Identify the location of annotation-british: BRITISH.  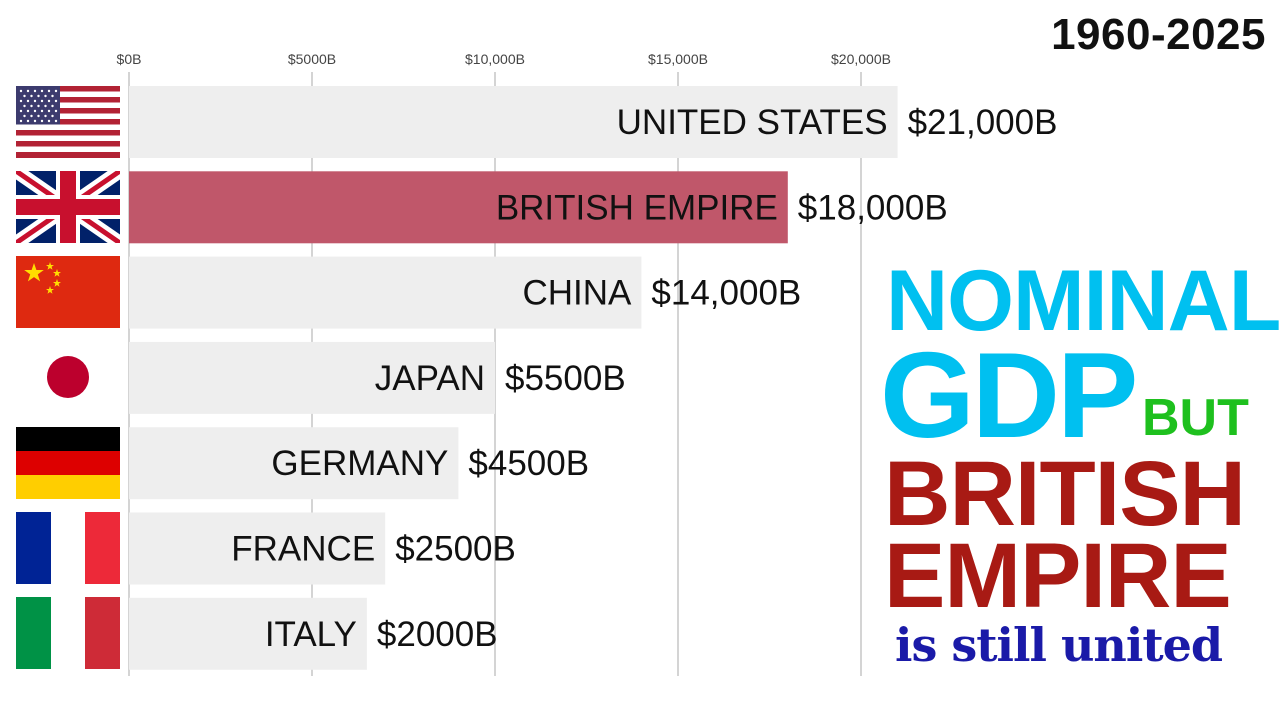
(1065, 494).